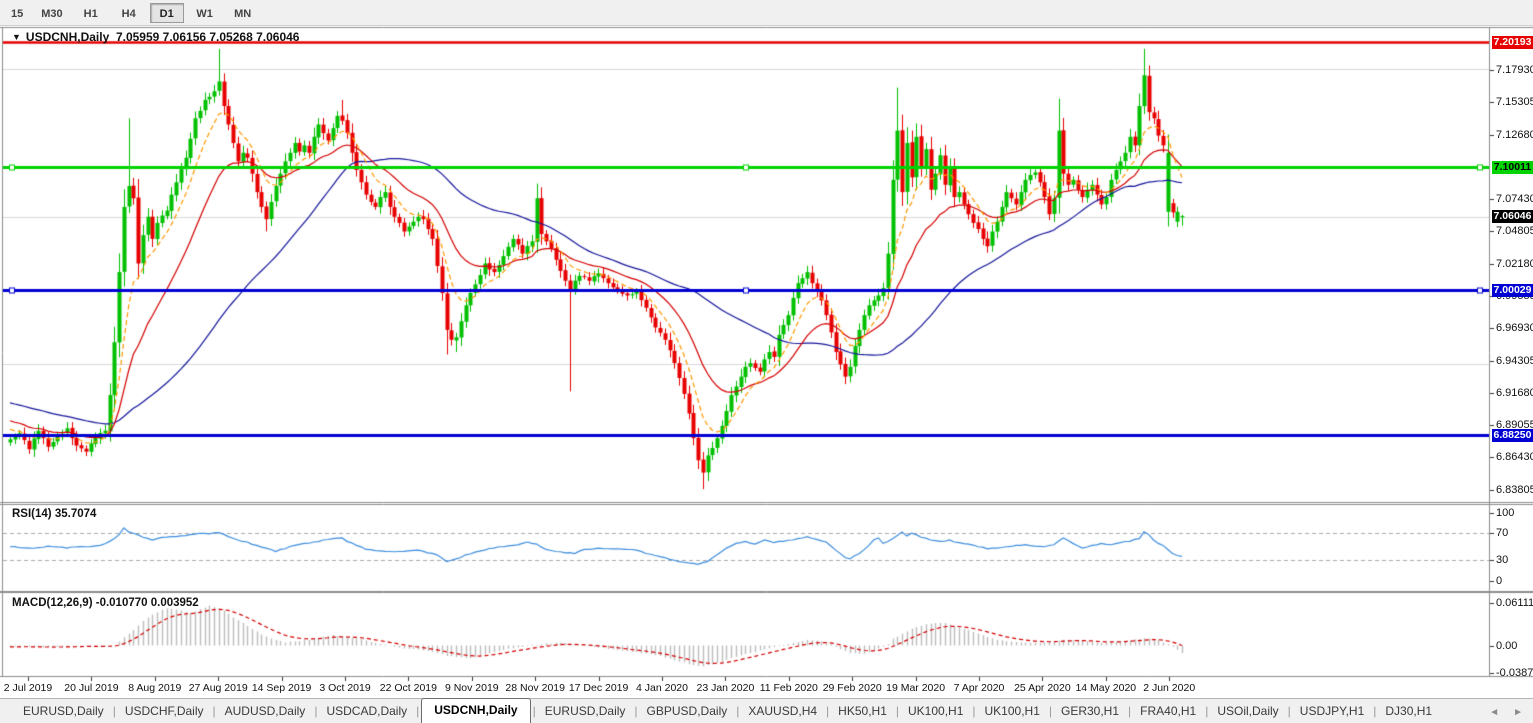  Describe the element at coordinates (598, 688) in the screenshot. I see `date-tick-label: 17 Dec 2019` at that location.